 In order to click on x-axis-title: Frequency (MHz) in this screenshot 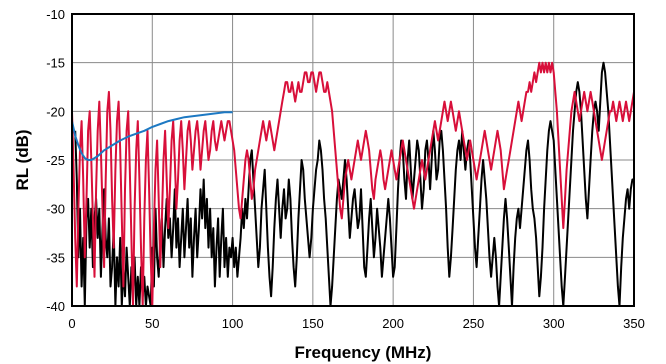, I will do `click(363, 352)`.